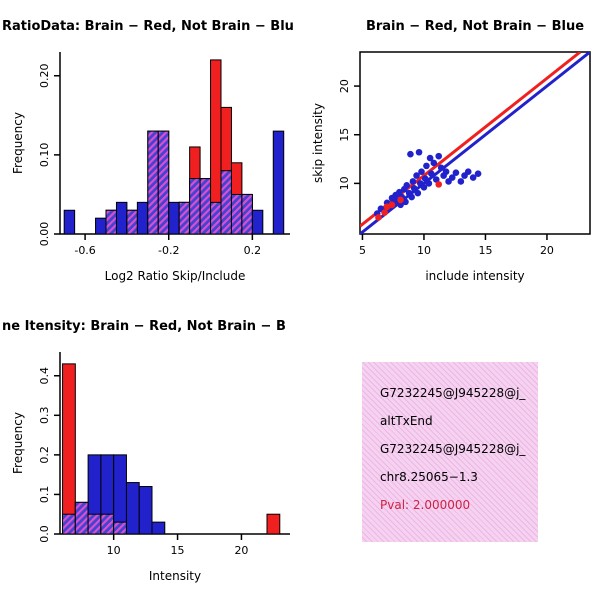 The width and height of the screenshot is (600, 600). Describe the element at coordinates (168, 250) in the screenshot. I see `x-tick-label: -0.2` at that location.